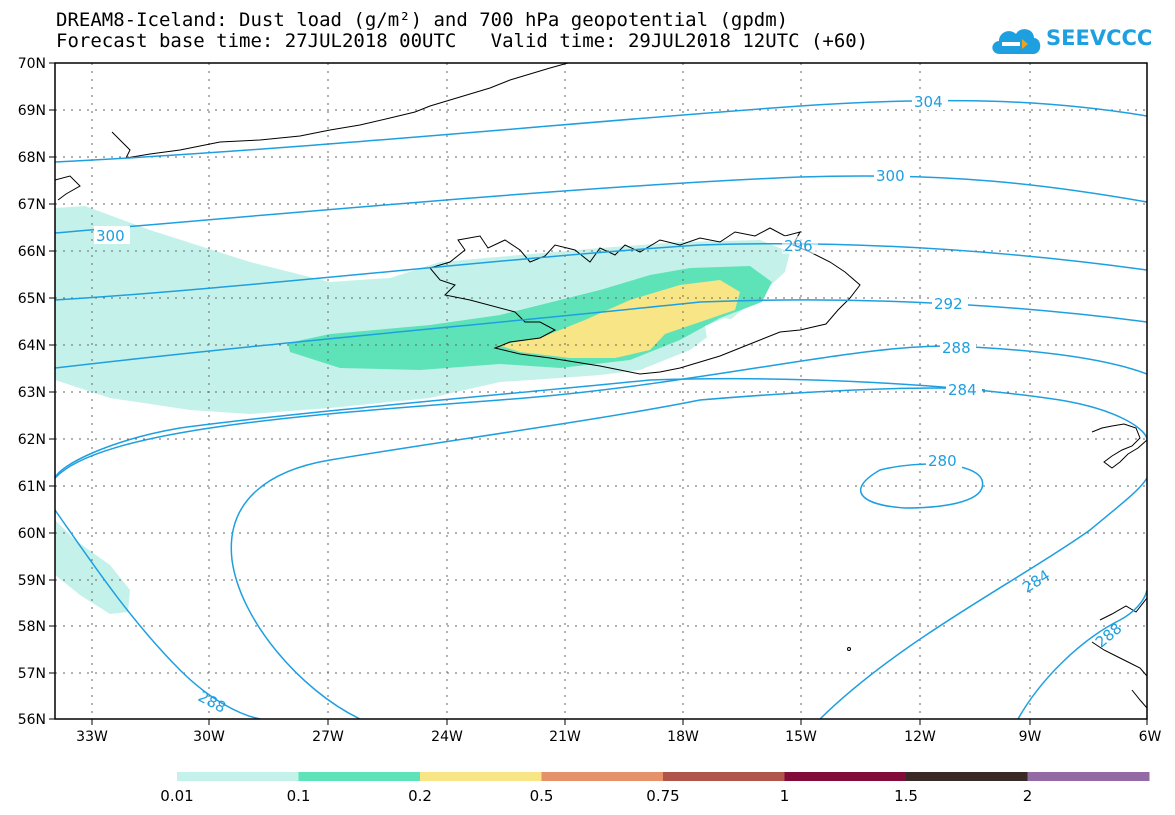  What do you see at coordinates (32, 346) in the screenshot?
I see `lat-label: 64N` at bounding box center [32, 346].